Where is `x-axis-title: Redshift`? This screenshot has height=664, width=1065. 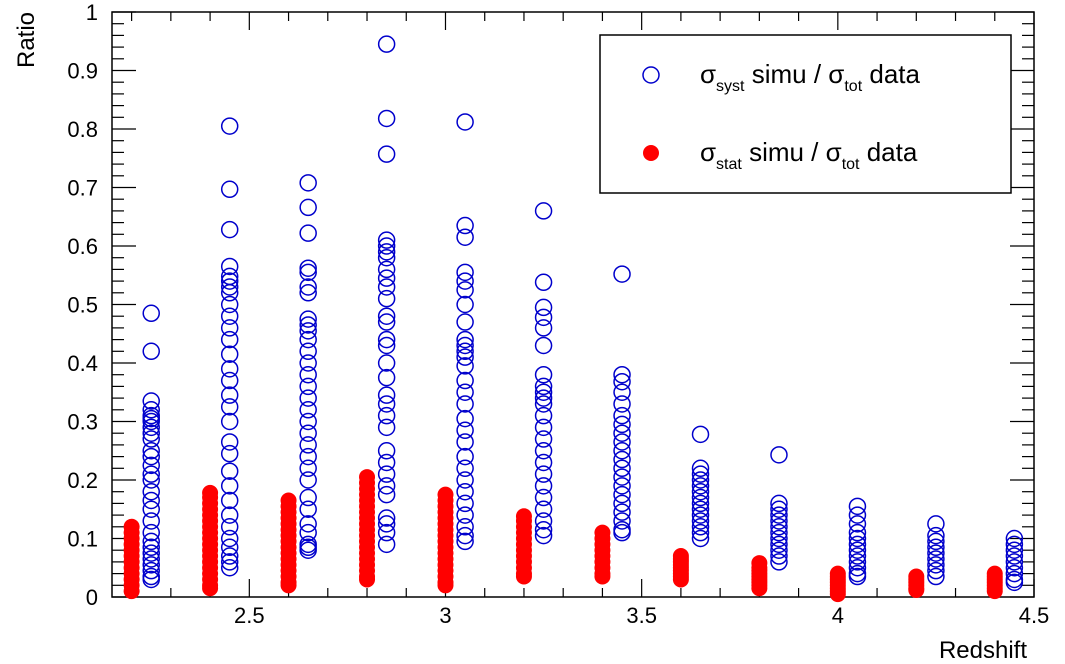 x-axis-title: Redshift is located at coordinates (983, 650).